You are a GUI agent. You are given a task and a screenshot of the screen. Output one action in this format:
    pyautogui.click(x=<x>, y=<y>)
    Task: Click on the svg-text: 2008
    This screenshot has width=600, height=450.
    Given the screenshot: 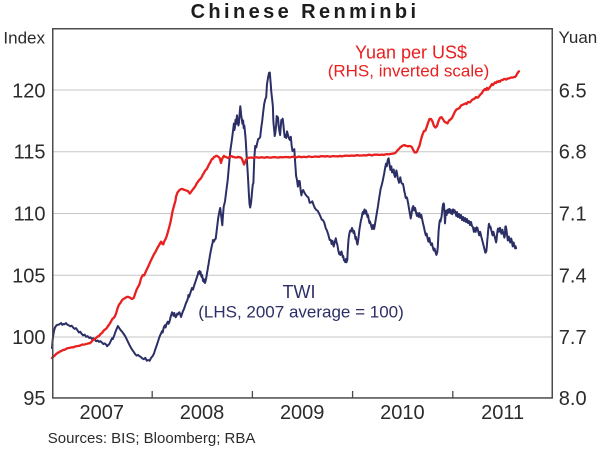 What is the action you would take?
    pyautogui.click(x=202, y=413)
    